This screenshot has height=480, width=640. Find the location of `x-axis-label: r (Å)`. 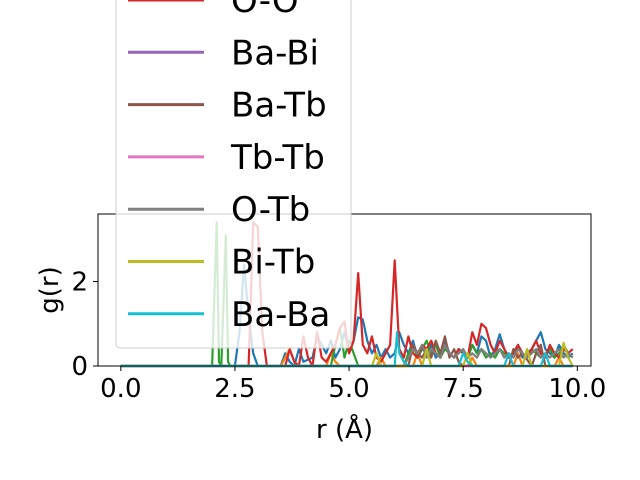

x-axis-label: r (Å) is located at coordinates (344, 429).